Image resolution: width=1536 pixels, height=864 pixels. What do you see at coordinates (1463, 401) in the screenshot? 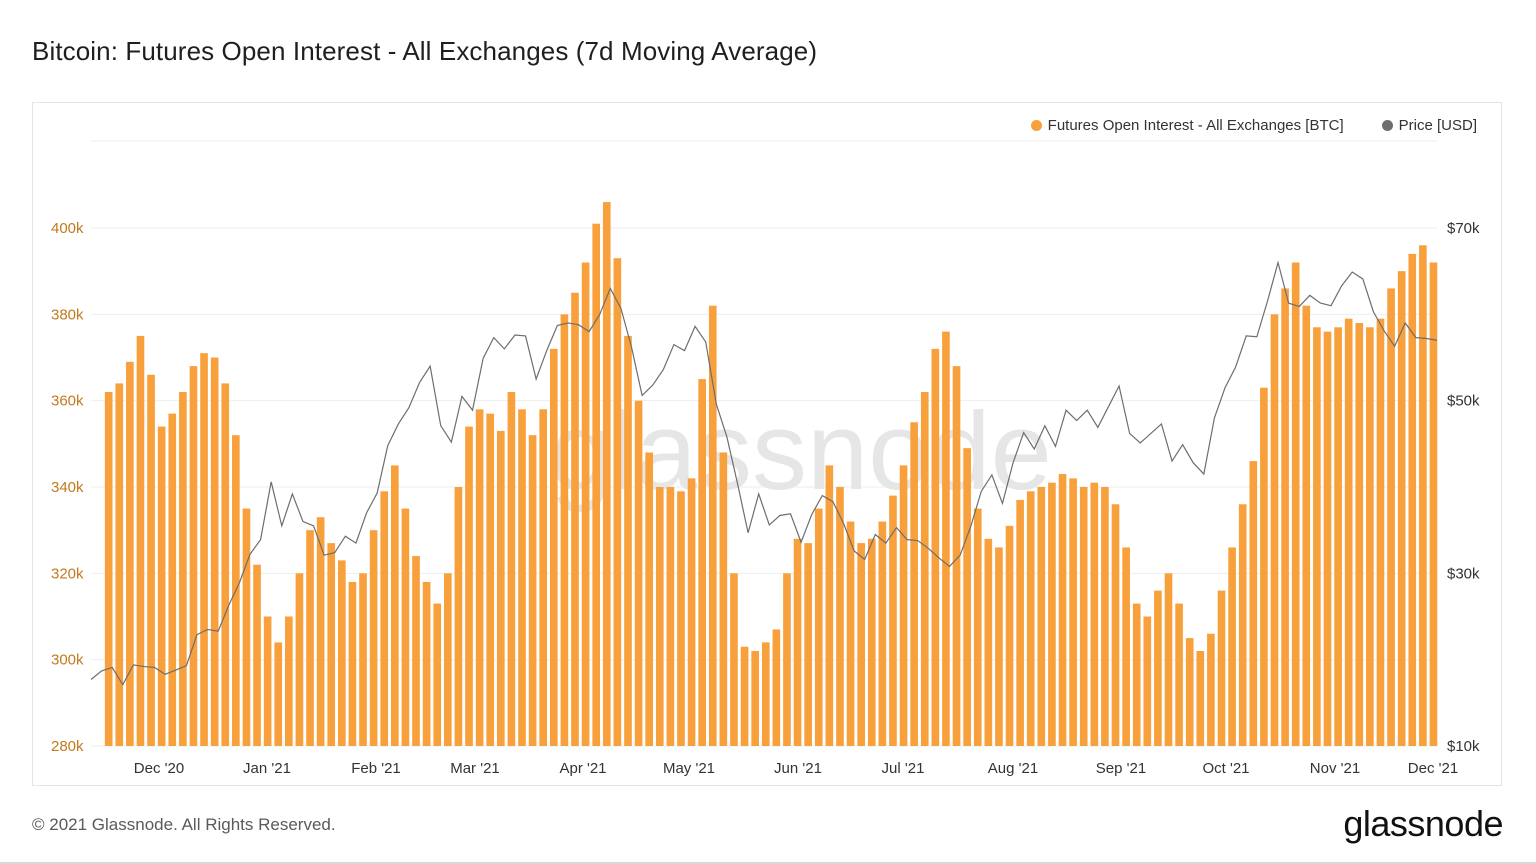
I see `right-axis-tick: $50k` at bounding box center [1463, 401].